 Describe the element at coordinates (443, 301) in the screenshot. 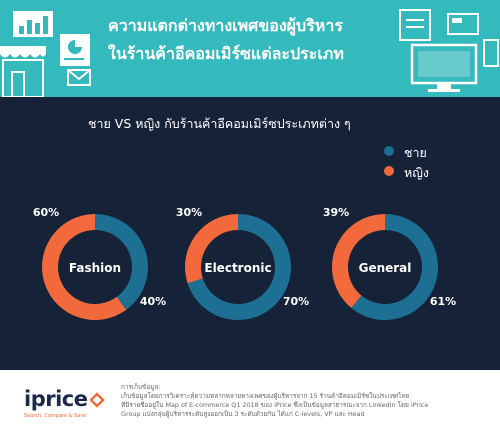

I see `data-label-male: 61%` at that location.